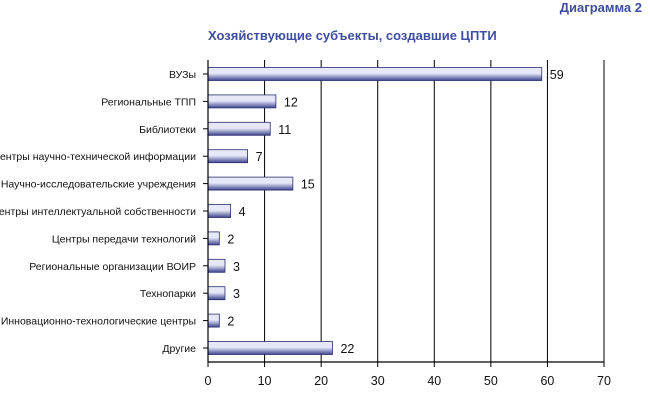 The width and height of the screenshot is (650, 403). I want to click on x-tick-label: 30, so click(378, 381).